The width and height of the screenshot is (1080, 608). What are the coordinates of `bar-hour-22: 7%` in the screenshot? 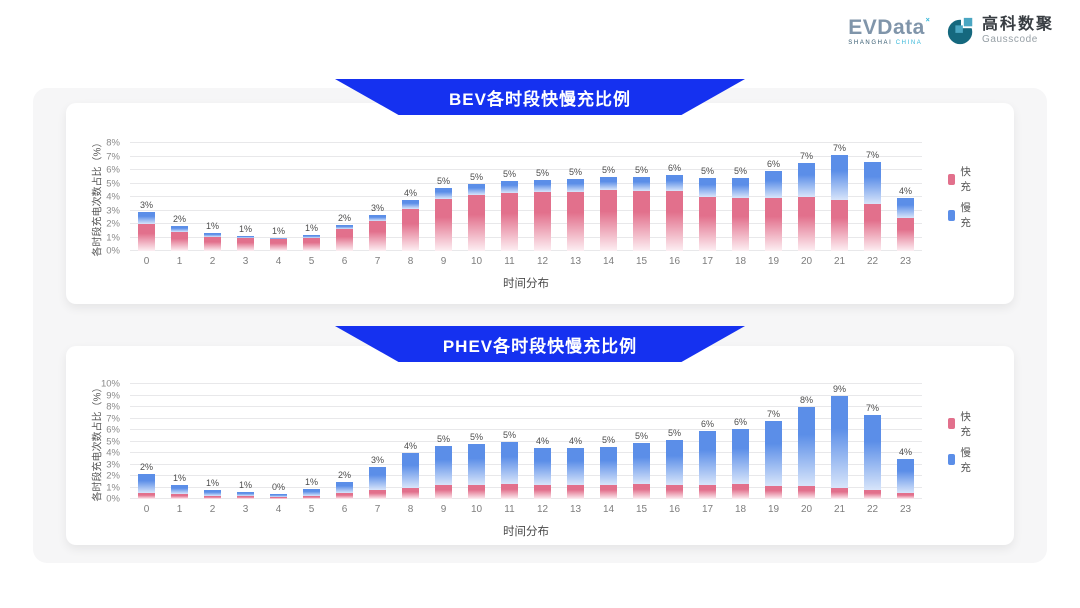 It's located at (872, 441).